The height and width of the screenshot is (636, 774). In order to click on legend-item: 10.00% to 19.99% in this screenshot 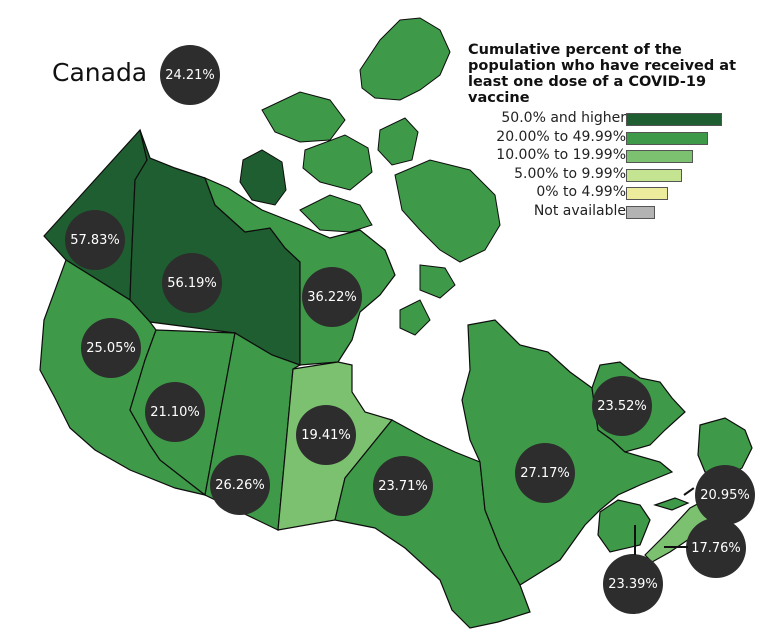, I will do `click(618, 156)`.